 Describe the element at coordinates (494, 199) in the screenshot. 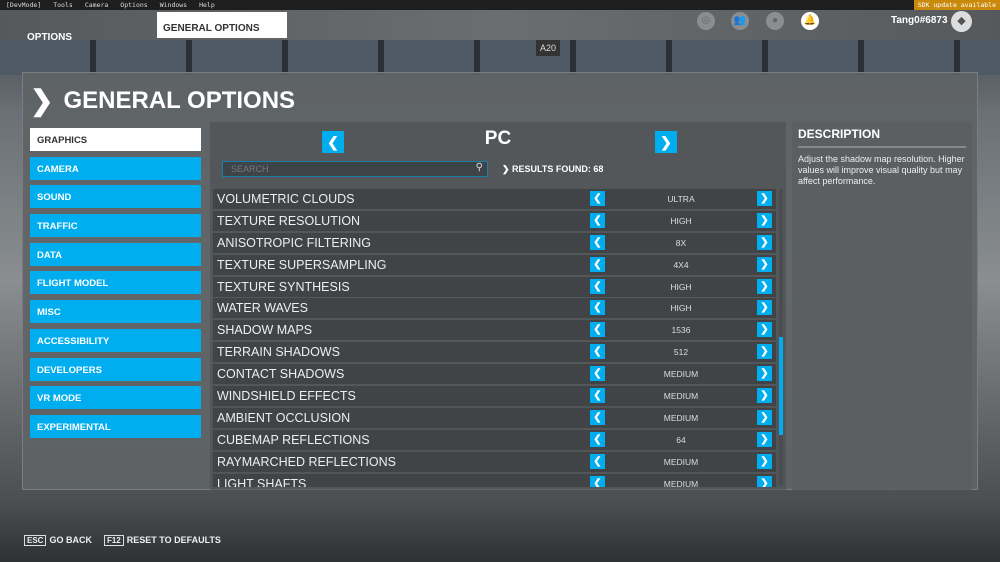

I see `setting-row: VOLUMETRIC CLOUDS ❮ ULTRA ❯` at that location.